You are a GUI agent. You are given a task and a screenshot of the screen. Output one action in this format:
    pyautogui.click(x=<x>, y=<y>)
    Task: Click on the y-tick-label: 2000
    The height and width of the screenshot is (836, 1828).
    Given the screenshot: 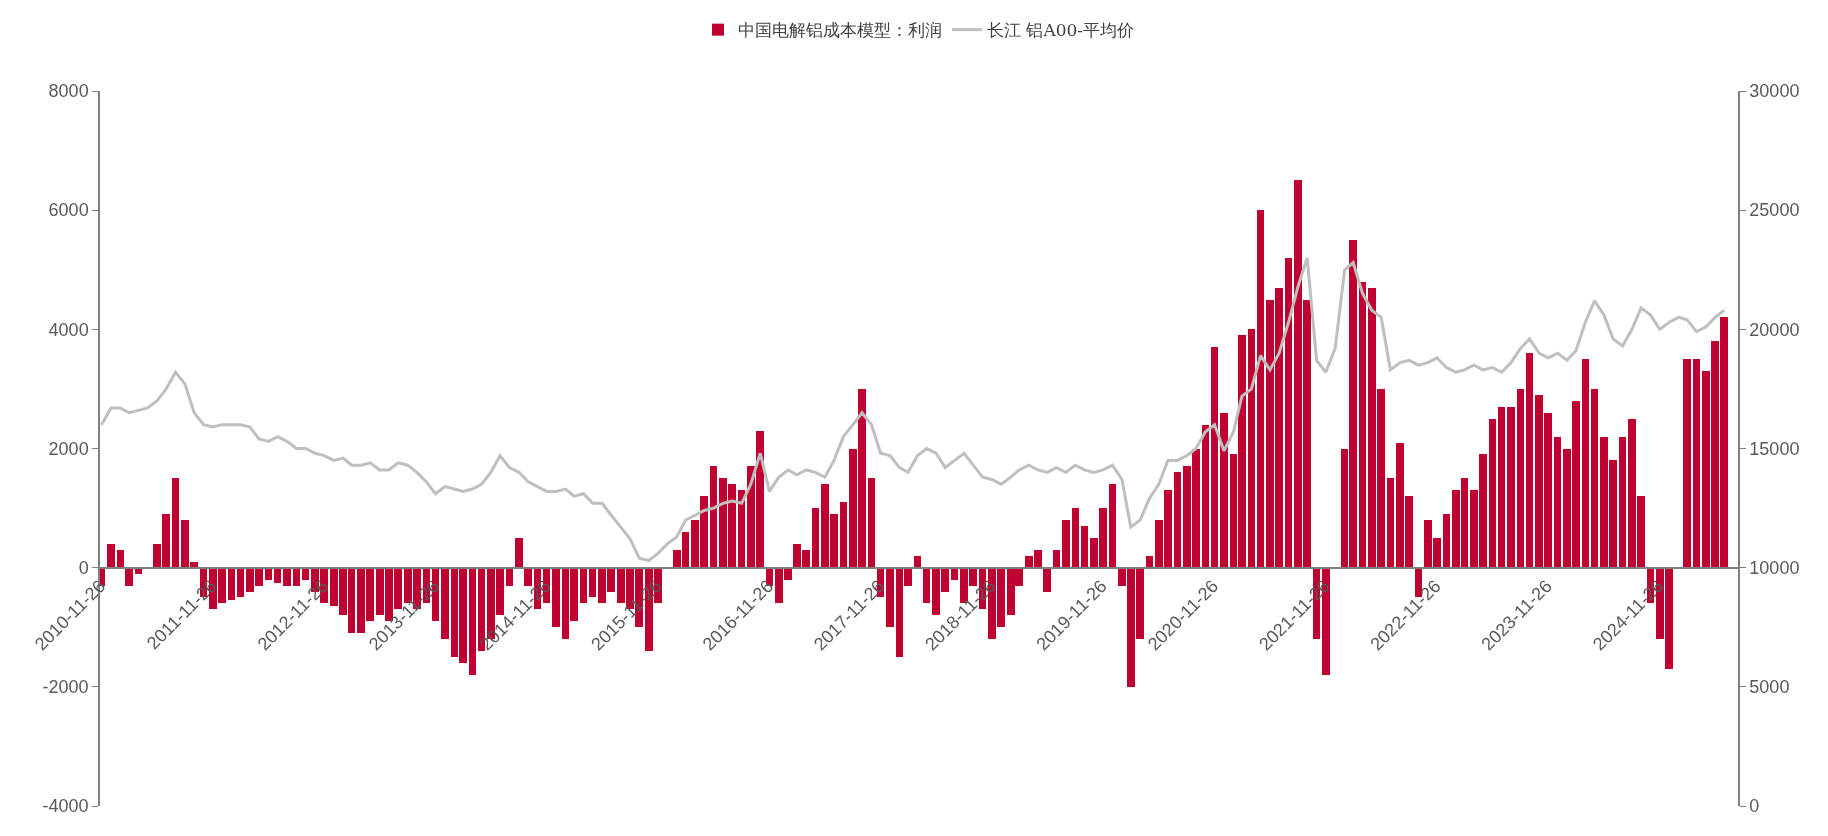 What is the action you would take?
    pyautogui.click(x=68, y=448)
    